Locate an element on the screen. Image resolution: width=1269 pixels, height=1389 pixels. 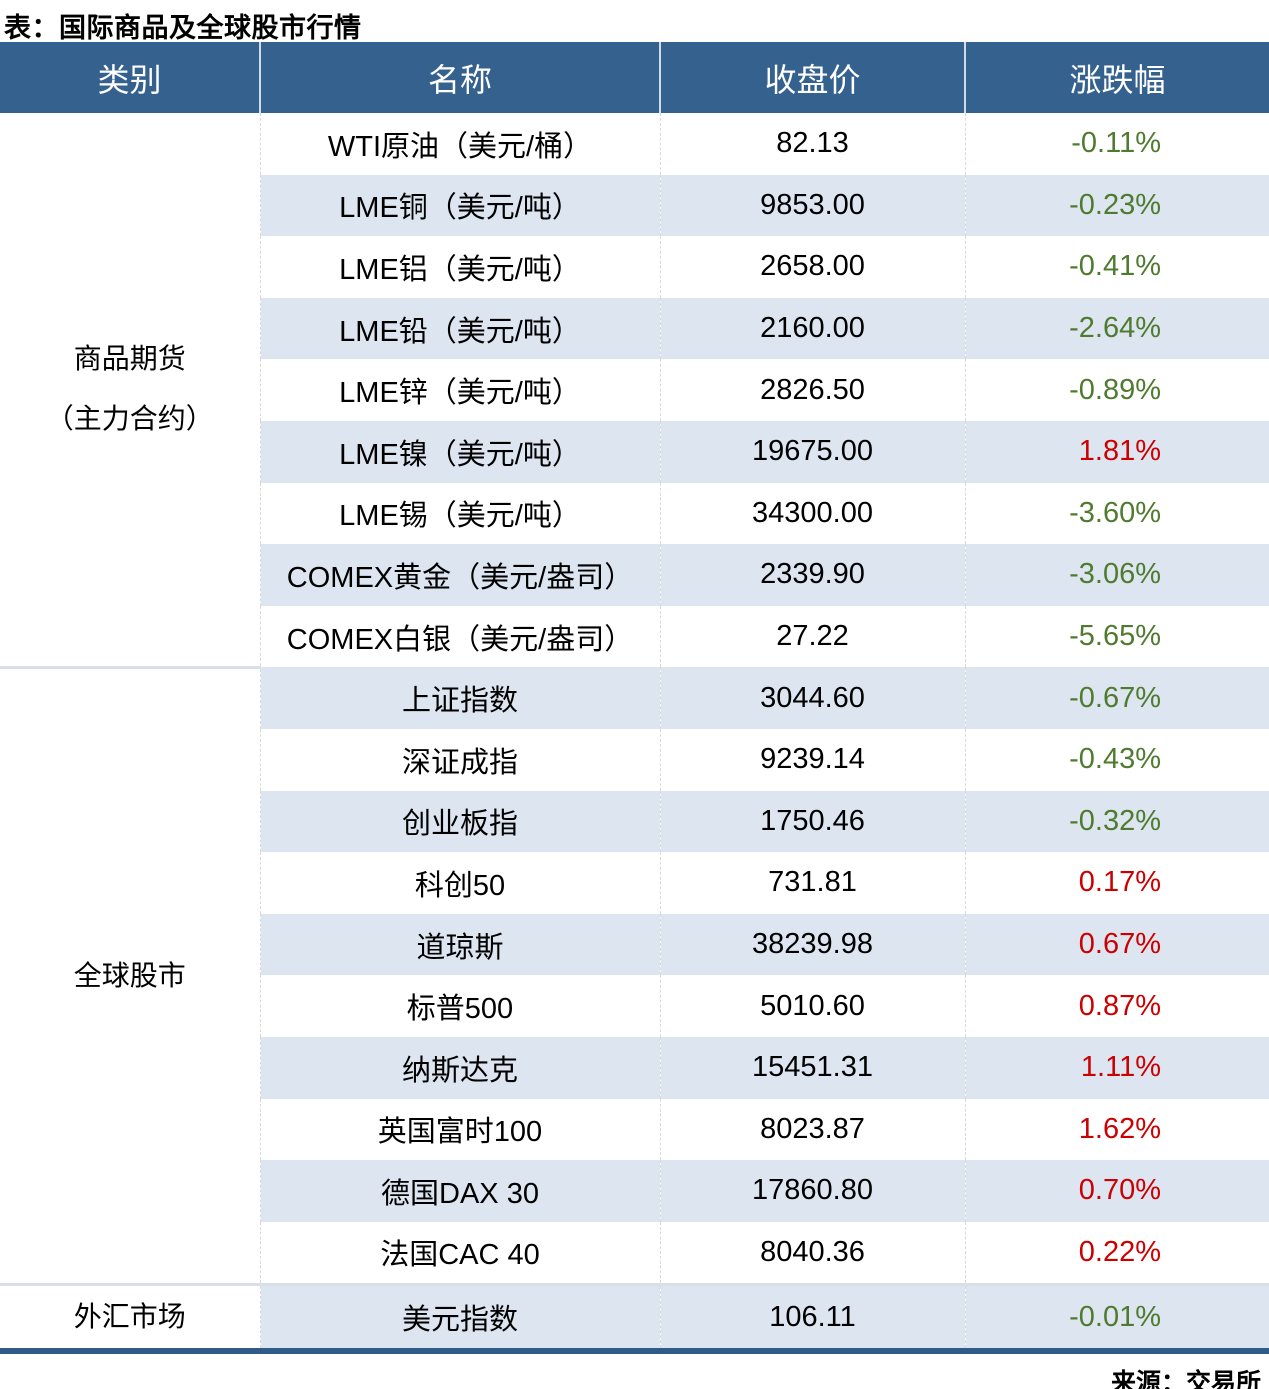
name-cell: 纳斯达克 is located at coordinates (459, 1067).